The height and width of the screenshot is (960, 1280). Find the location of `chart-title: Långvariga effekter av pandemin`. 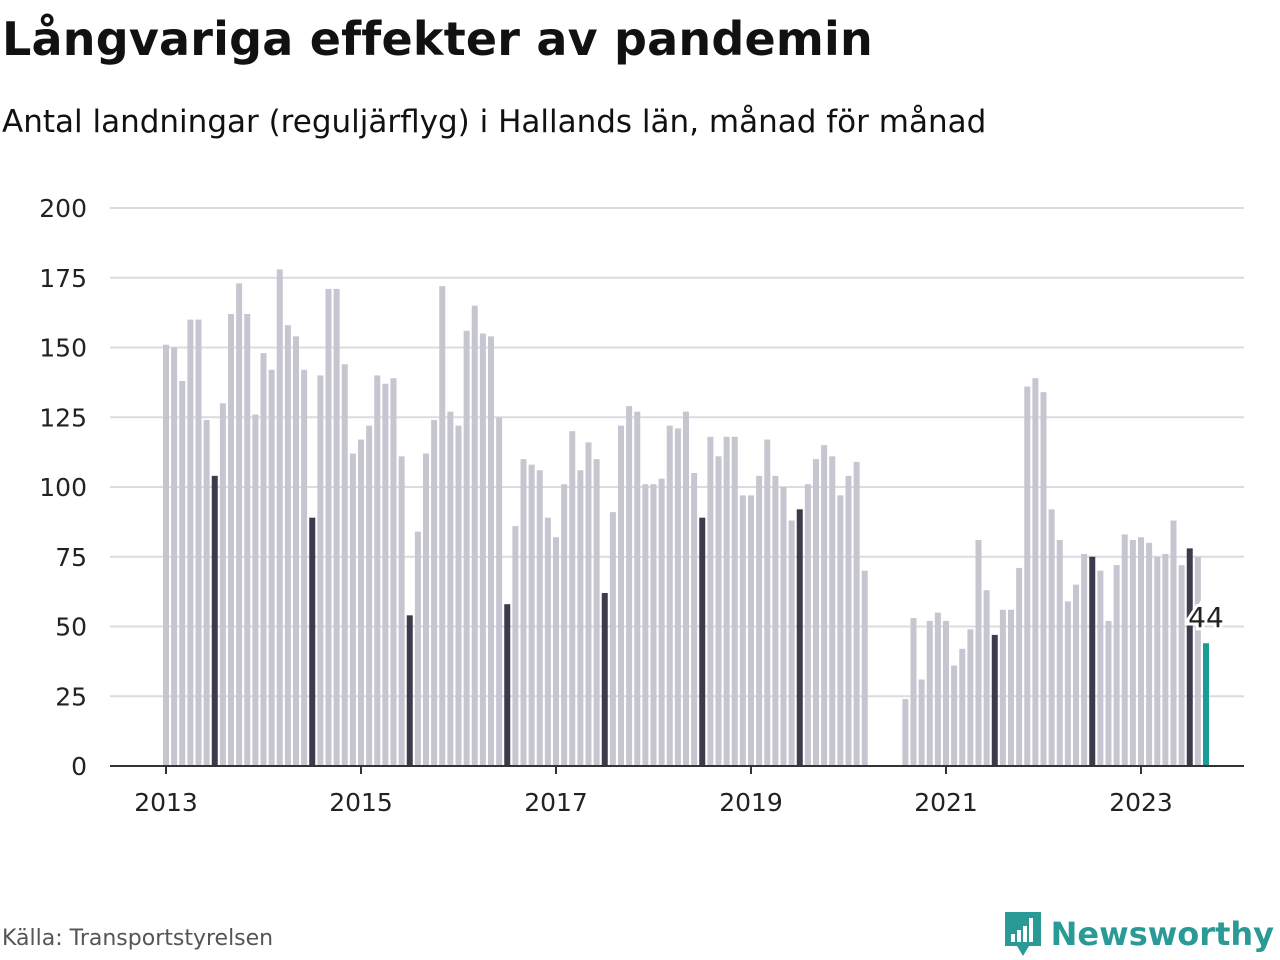

chart-title: Långvariga effekter av pandemin is located at coordinates (437, 39).